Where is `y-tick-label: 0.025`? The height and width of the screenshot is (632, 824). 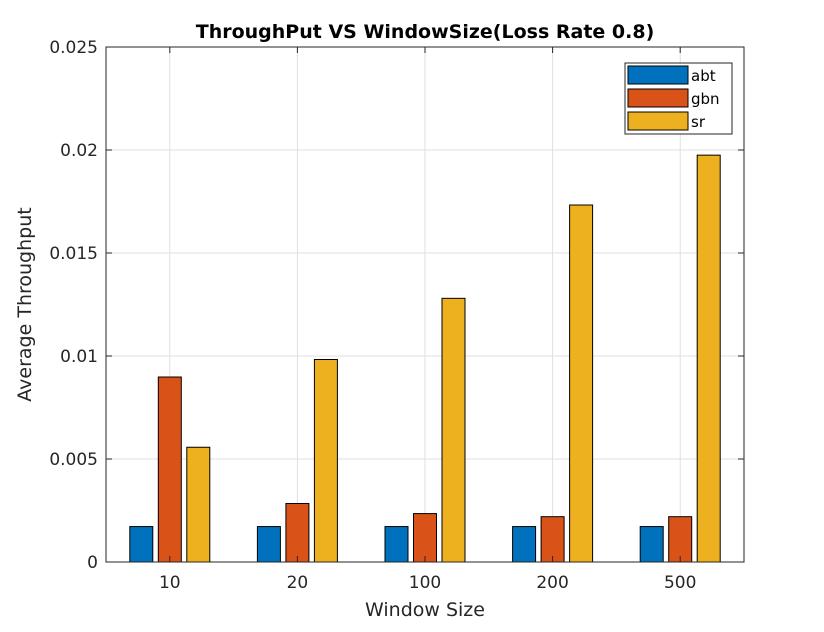
y-tick-label: 0.025 is located at coordinates (73, 48).